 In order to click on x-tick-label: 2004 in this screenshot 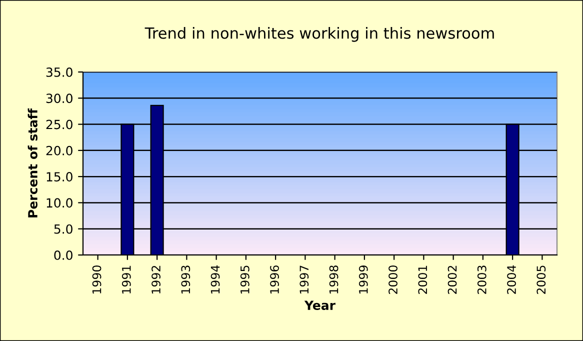, I will do `click(511, 279)`.